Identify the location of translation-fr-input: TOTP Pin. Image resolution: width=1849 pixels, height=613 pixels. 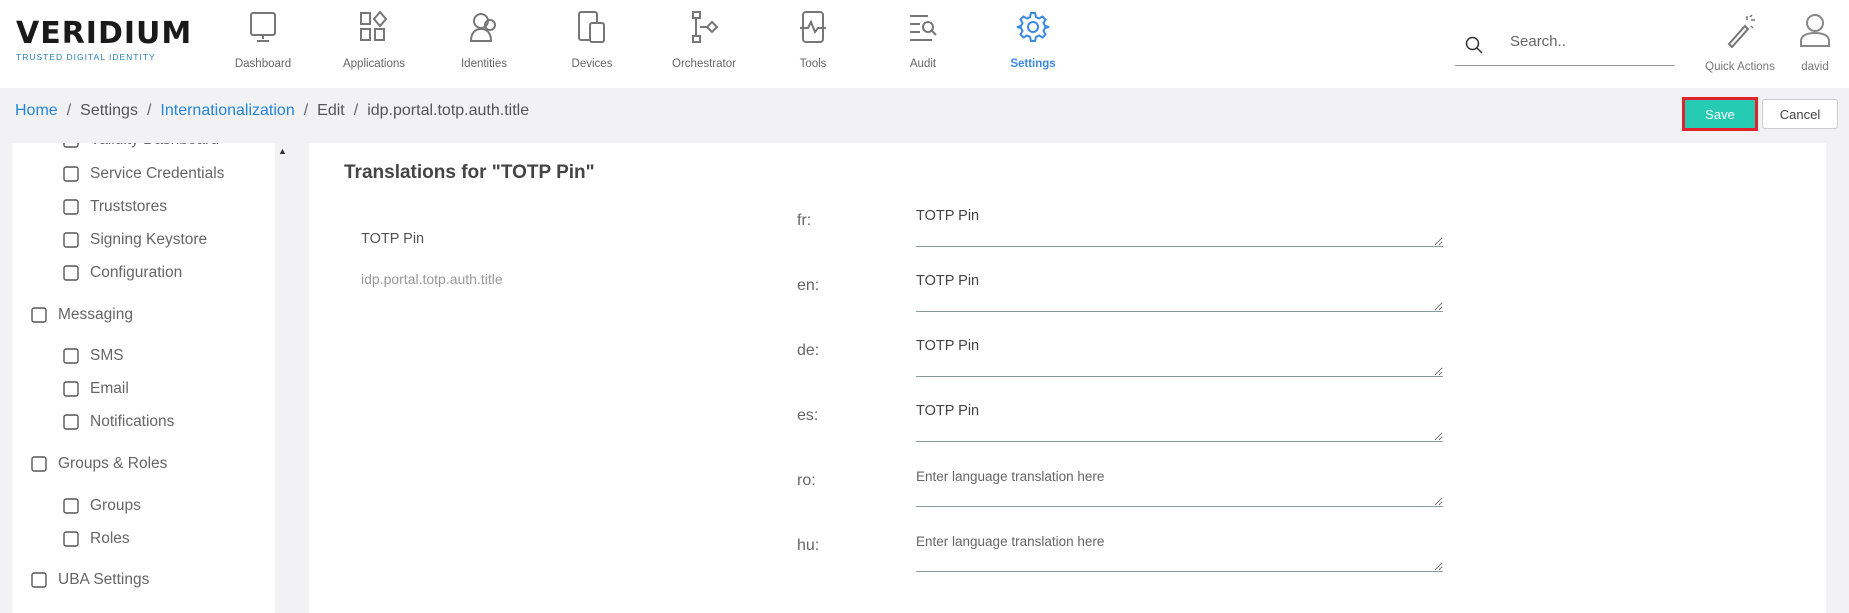
(1179, 227).